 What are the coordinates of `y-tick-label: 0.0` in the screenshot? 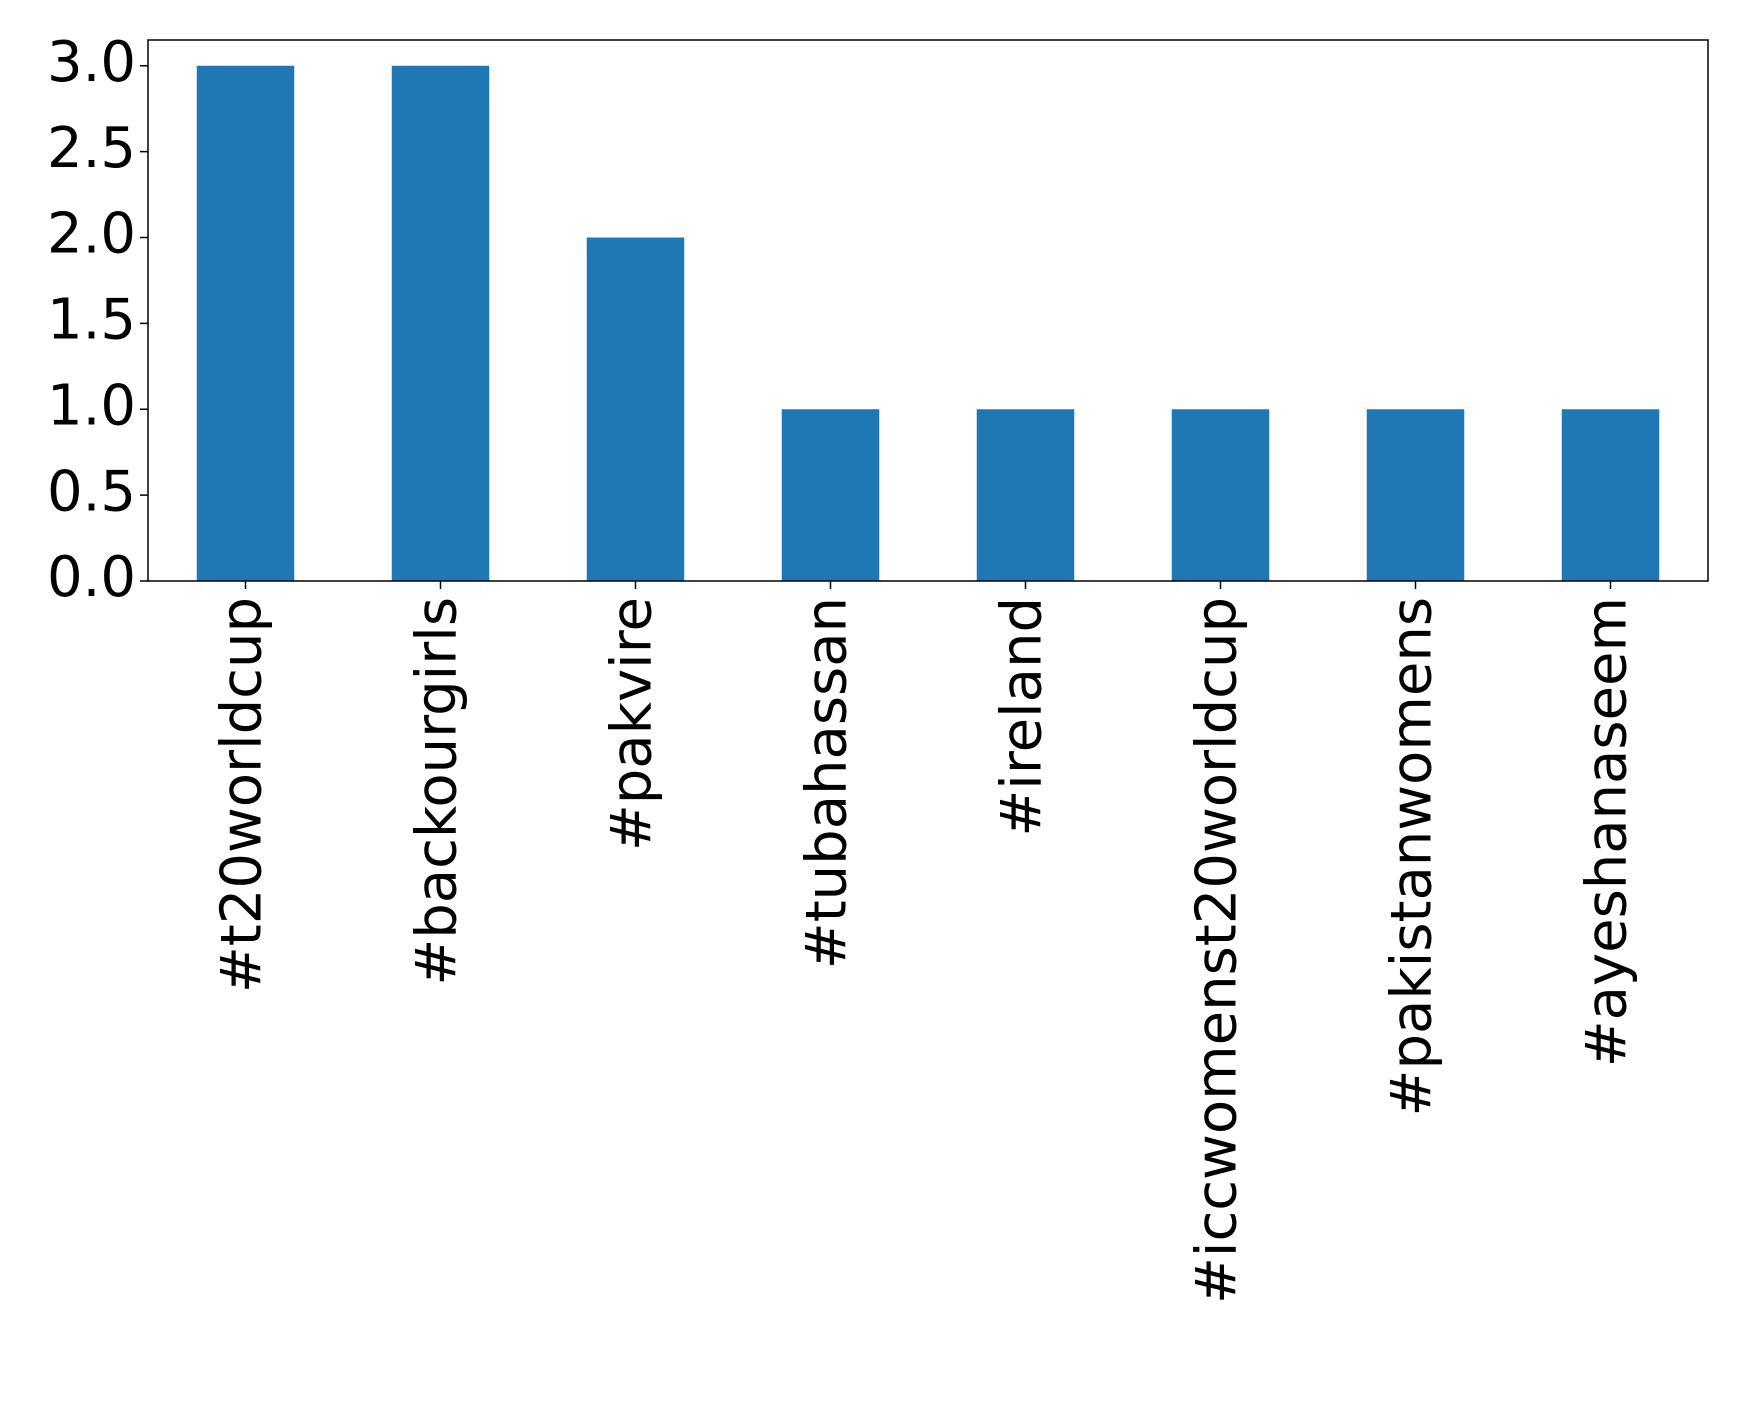 It's located at (91, 577).